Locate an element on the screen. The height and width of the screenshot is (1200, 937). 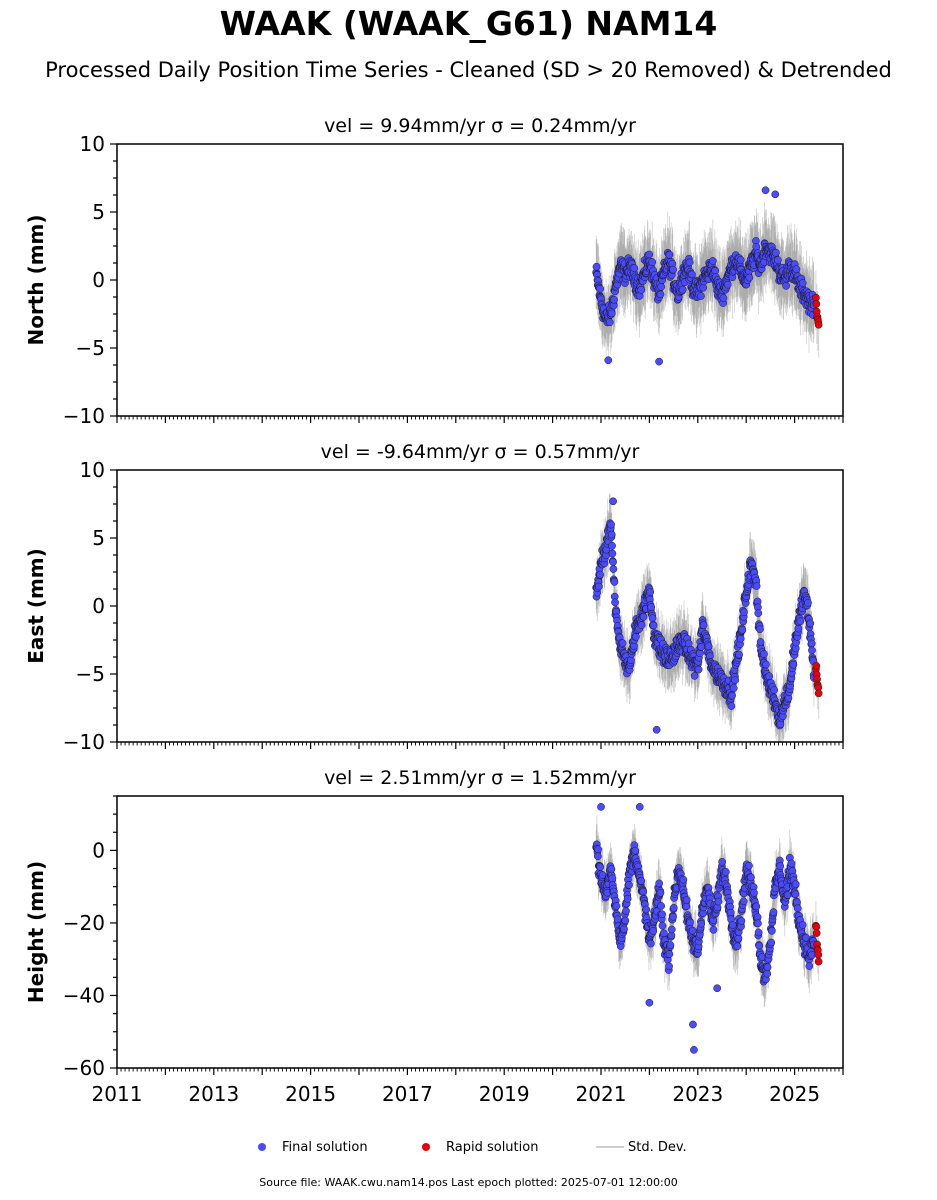
legend-final: Final solution is located at coordinates (313, 1147).